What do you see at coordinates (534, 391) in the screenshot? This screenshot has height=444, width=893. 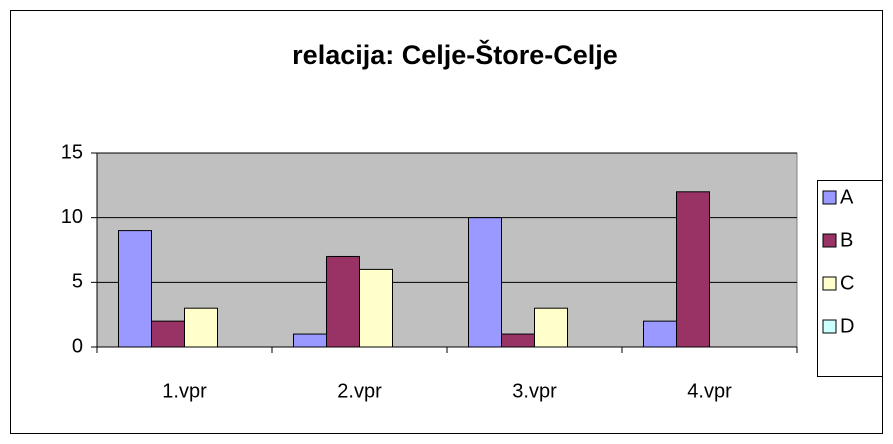 I see `x-tick-label: 3.vpr` at bounding box center [534, 391].